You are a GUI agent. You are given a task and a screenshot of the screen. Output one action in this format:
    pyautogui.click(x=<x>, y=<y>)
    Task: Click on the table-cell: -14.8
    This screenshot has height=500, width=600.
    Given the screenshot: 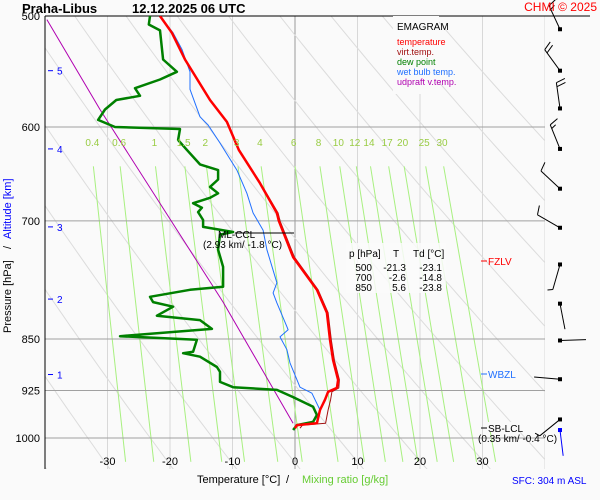 What is the action you would take?
    pyautogui.click(x=430, y=278)
    